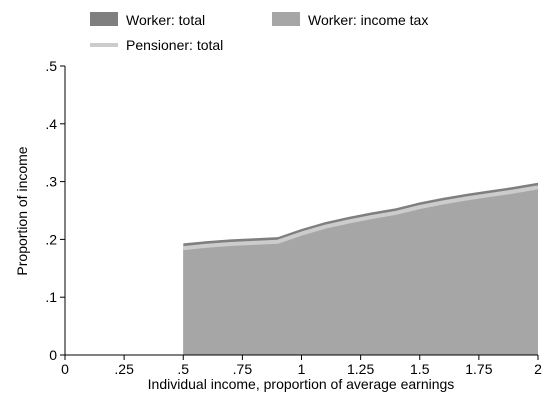  What do you see at coordinates (124, 369) in the screenshot?
I see `x-tick-label: .25` at bounding box center [124, 369].